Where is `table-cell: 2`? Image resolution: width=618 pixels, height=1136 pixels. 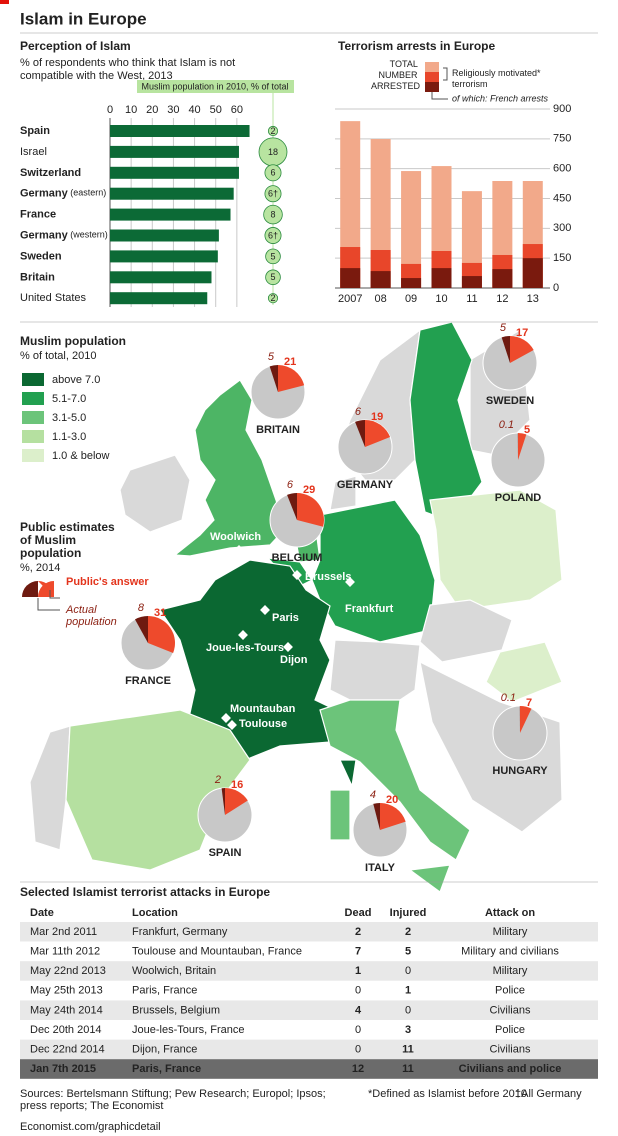 table-cell: 2 is located at coordinates (358, 932).